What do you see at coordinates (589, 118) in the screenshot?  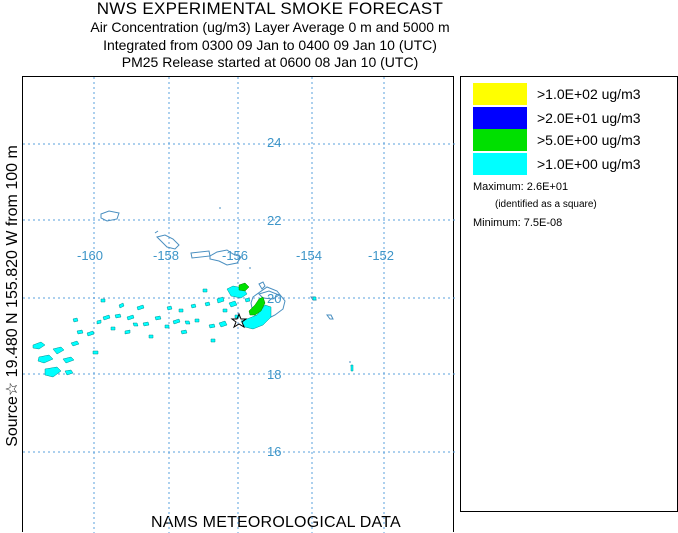 I see `legend-label: >2.0E+01 ug/m3` at bounding box center [589, 118].